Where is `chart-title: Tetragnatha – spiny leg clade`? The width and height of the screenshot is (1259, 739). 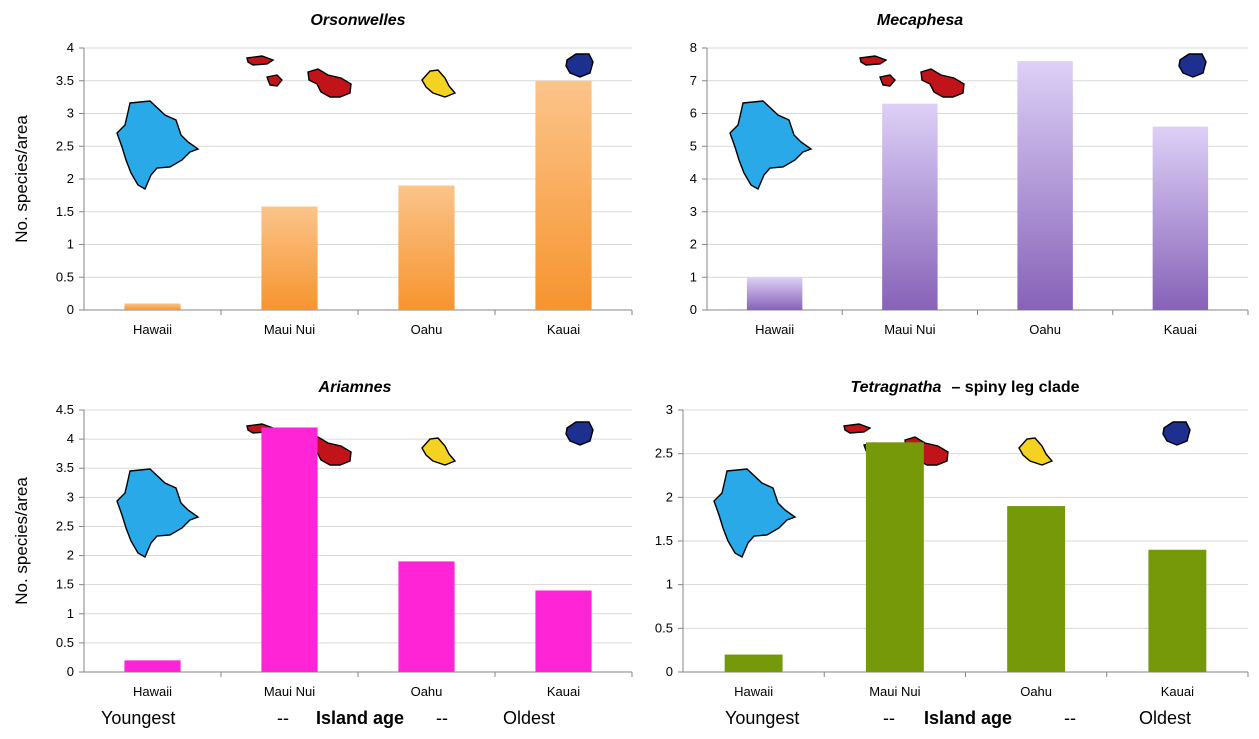
chart-title: Tetragnatha – spiny leg clade is located at coordinates (964, 387).